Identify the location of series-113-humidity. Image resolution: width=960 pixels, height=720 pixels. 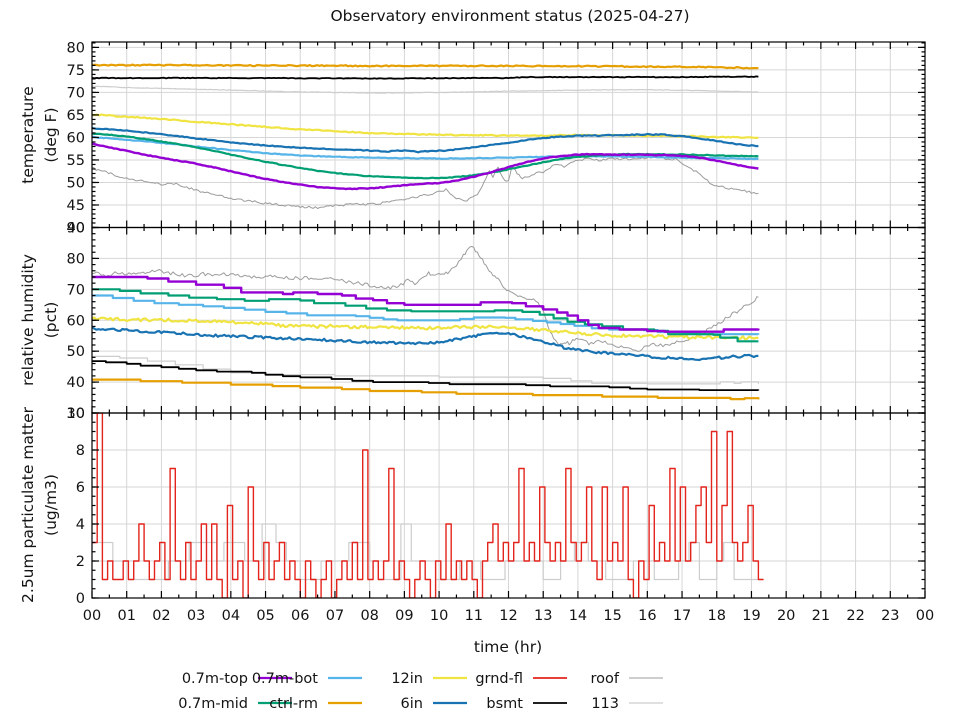
(425, 370).